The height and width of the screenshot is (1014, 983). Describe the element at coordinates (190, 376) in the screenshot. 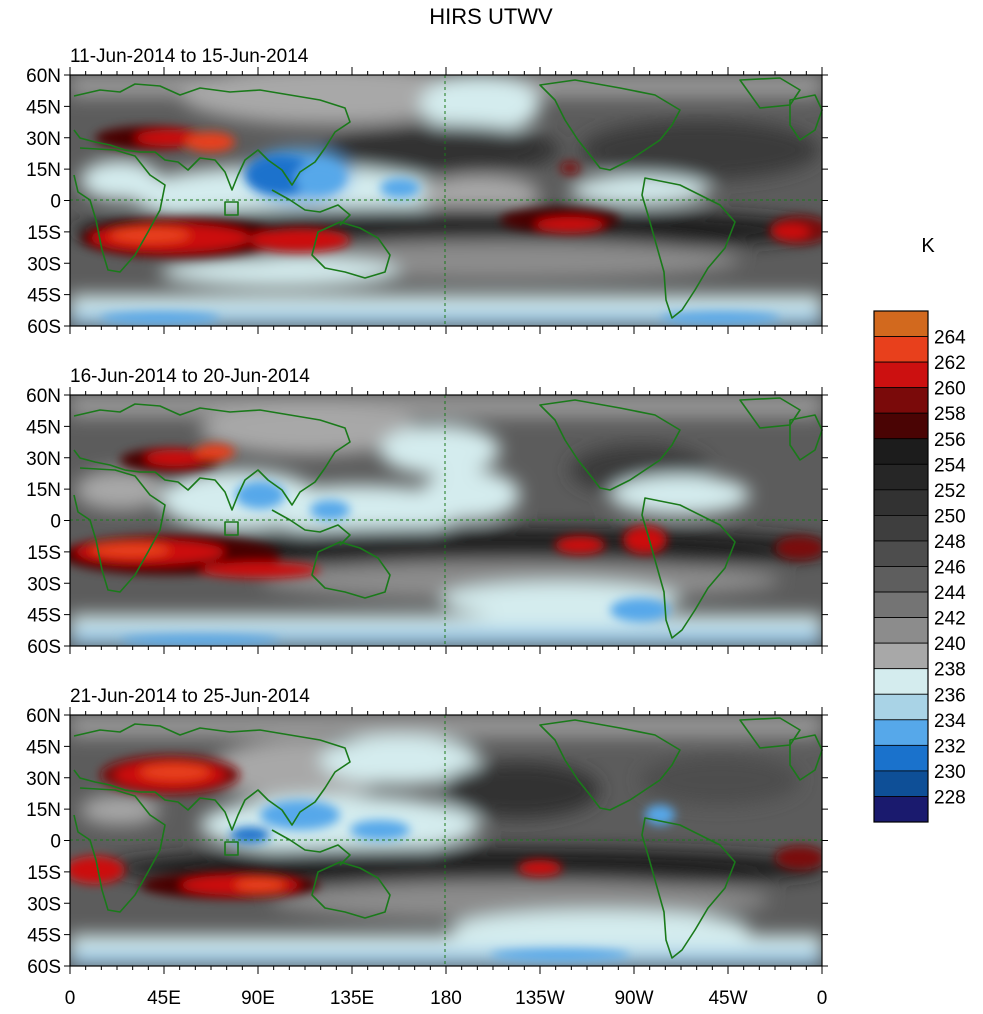

I see `panel-period-label: 16-Jun-2014 to 20-Jun-2014` at that location.